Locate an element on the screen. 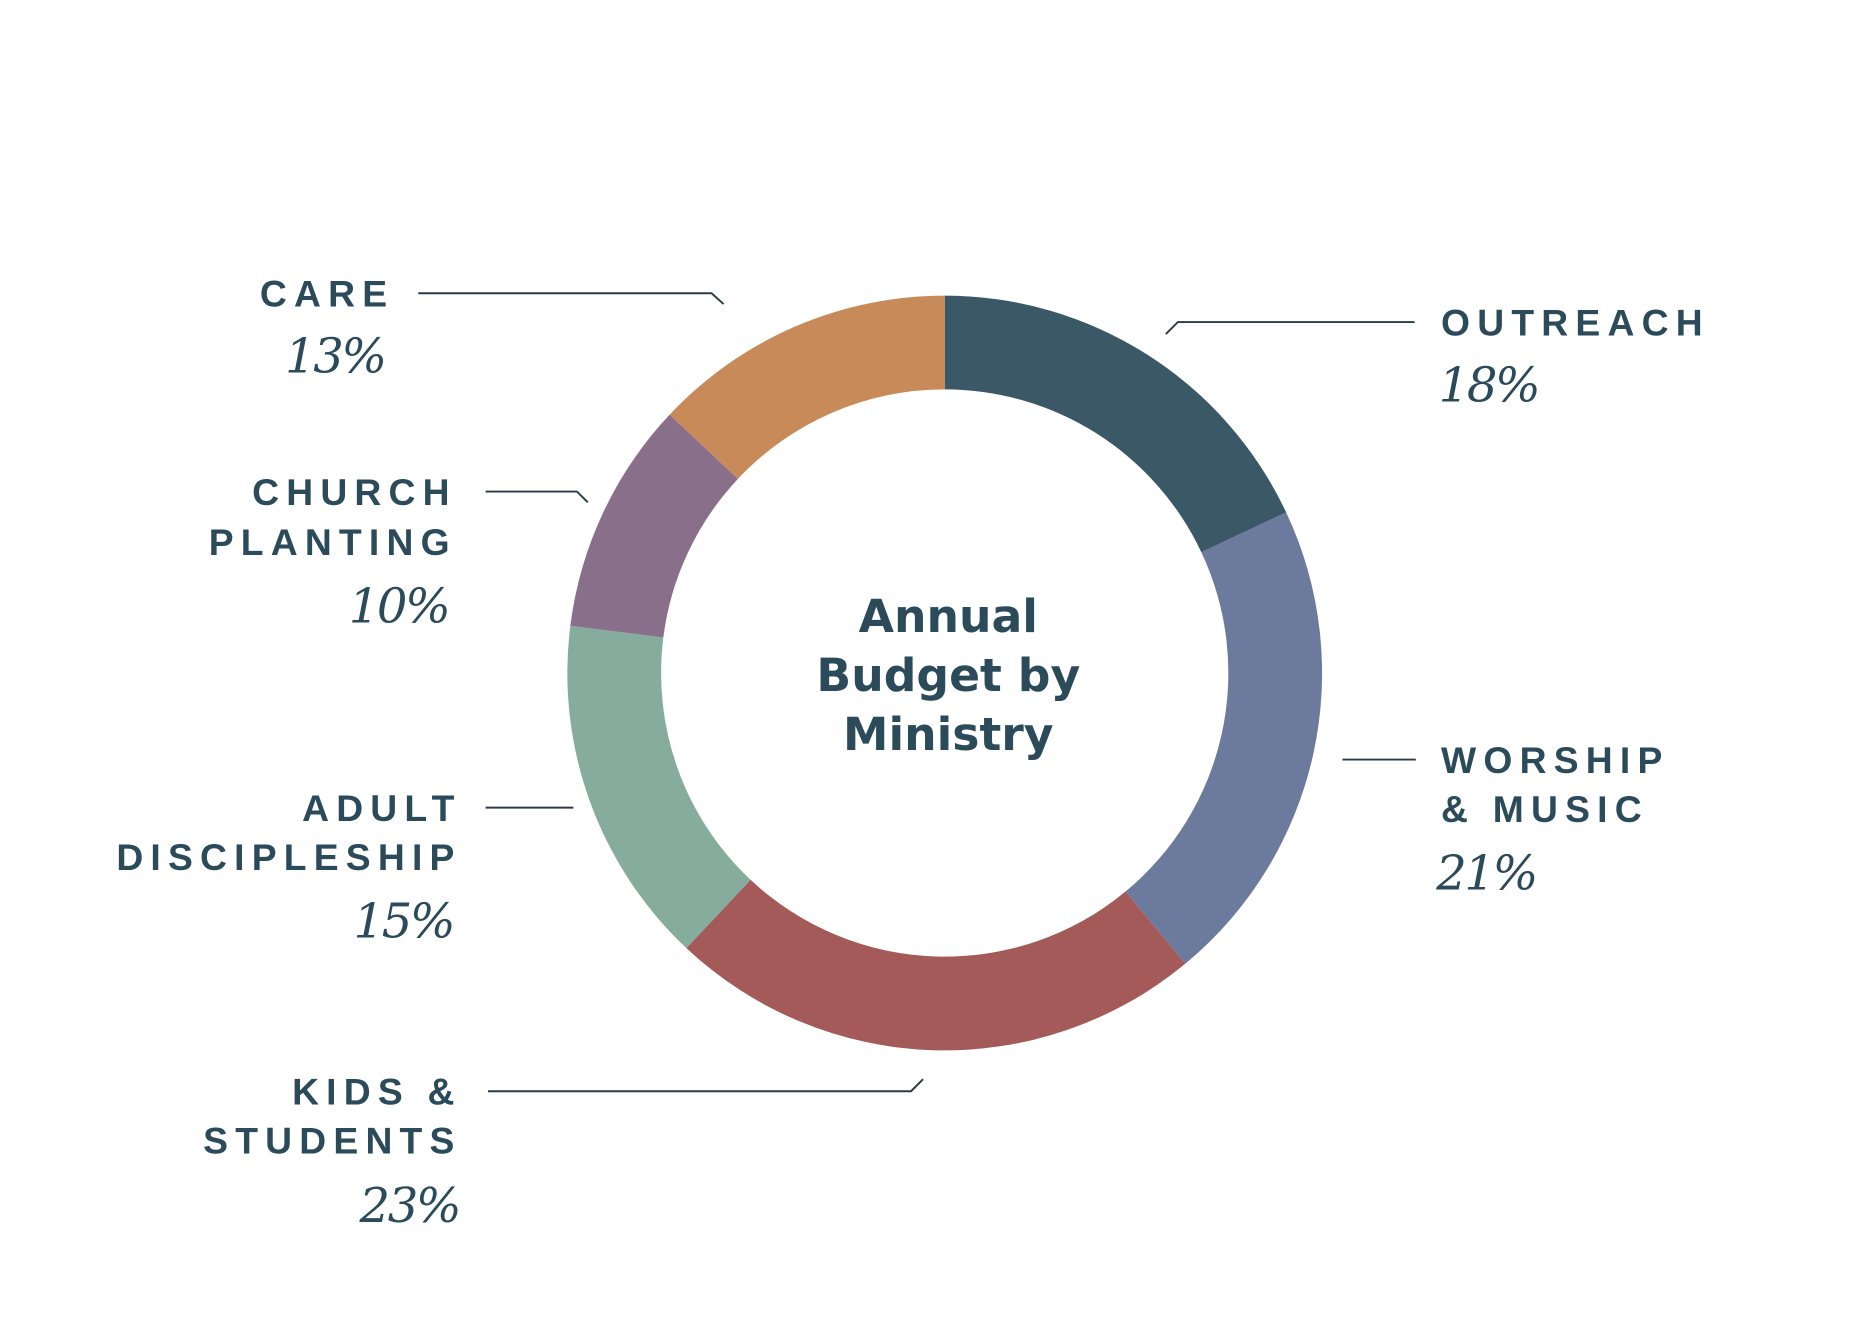  slice-kids is located at coordinates (936, 965).